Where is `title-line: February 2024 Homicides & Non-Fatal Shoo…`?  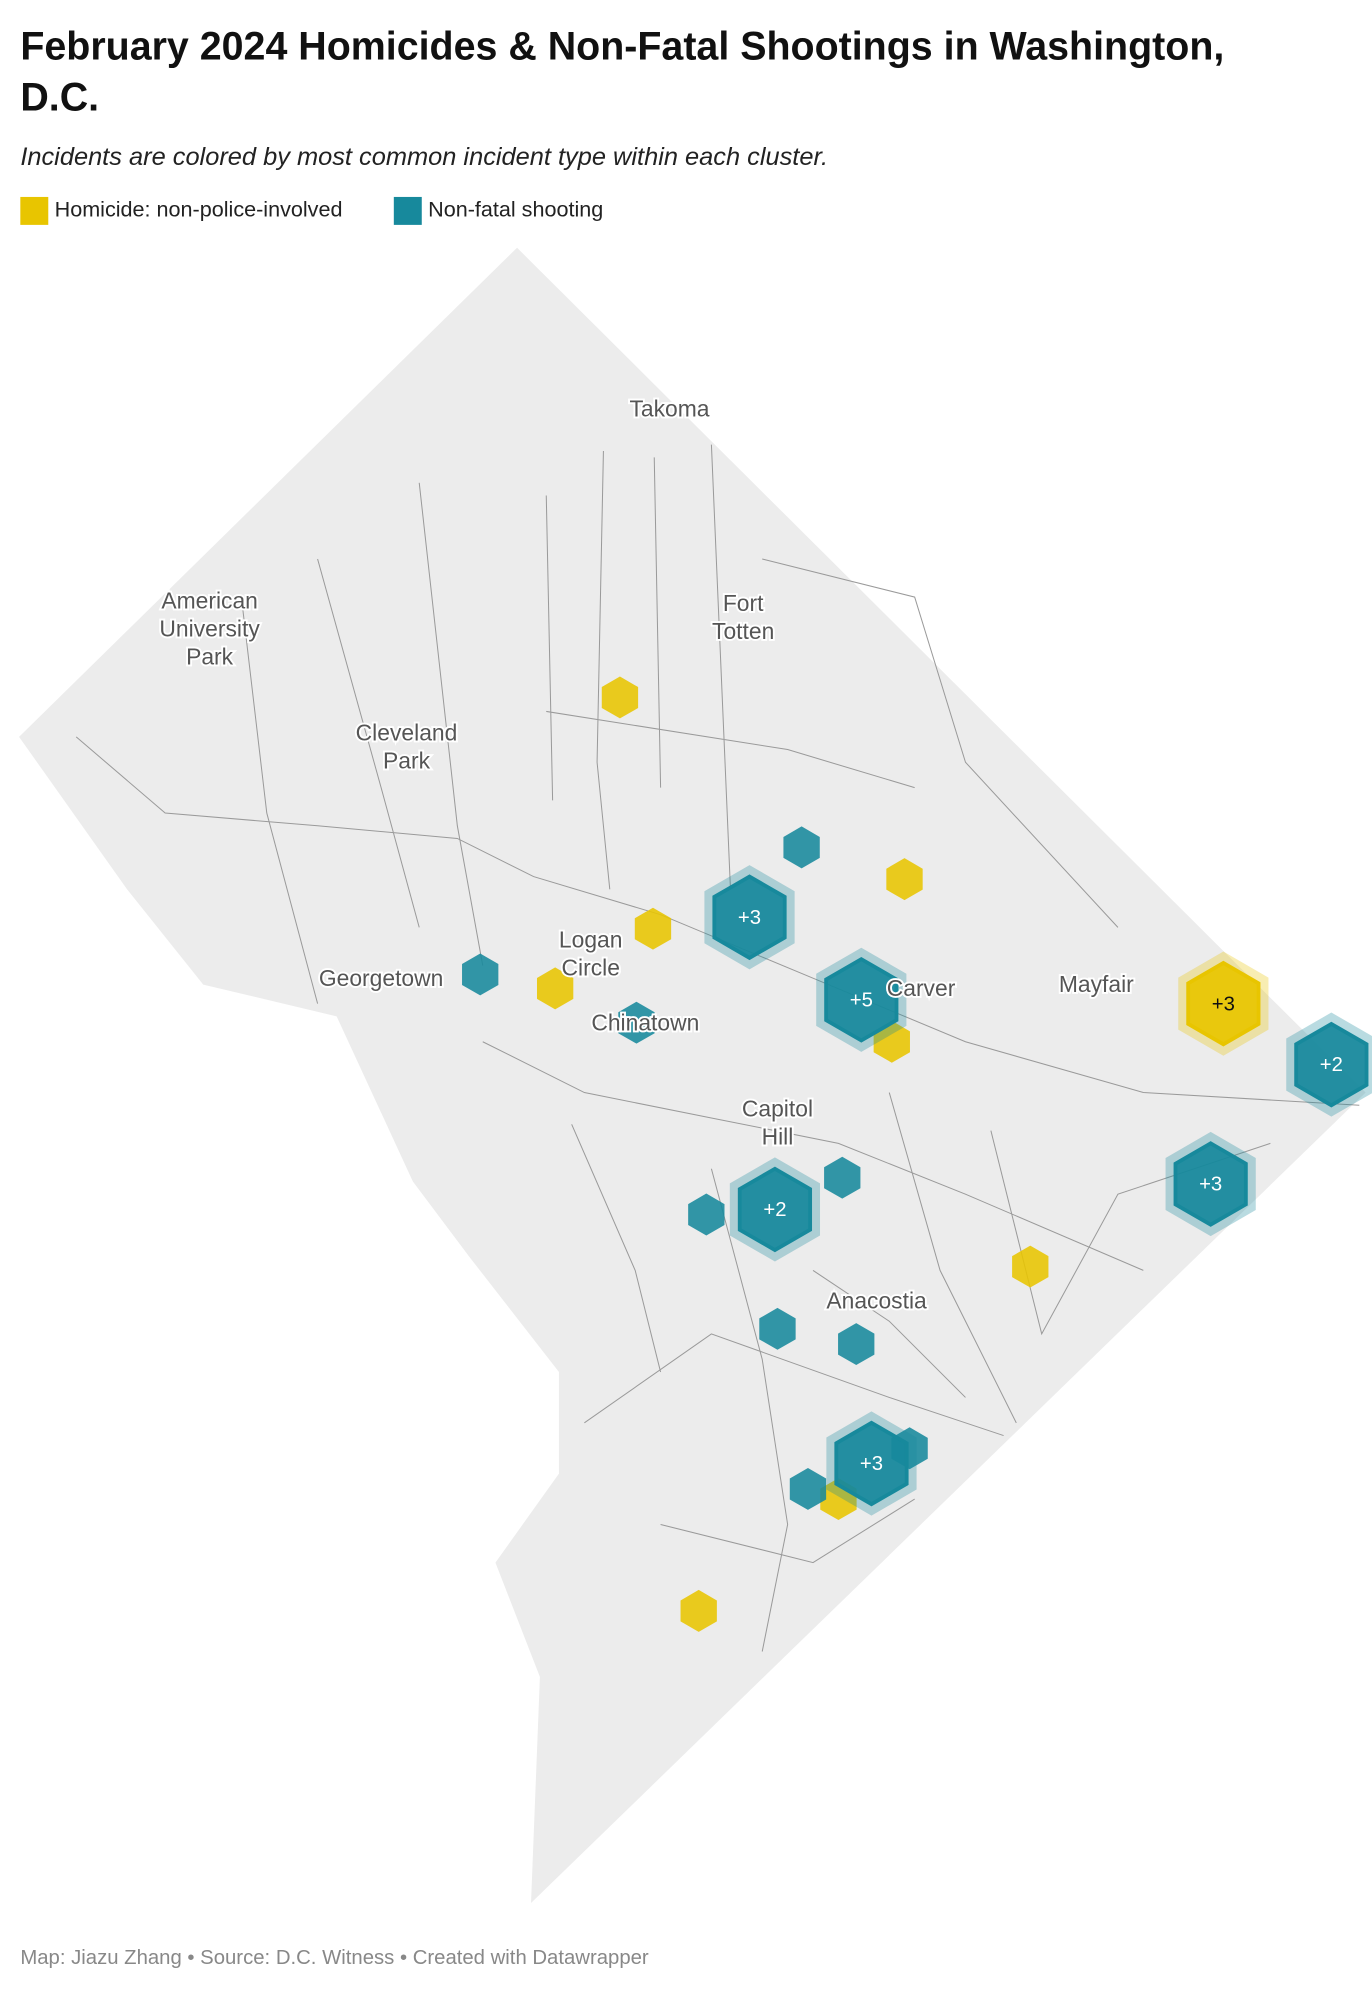
title-line: February 2024 Homicides & Non-Fatal Shoo… is located at coordinates (622, 47).